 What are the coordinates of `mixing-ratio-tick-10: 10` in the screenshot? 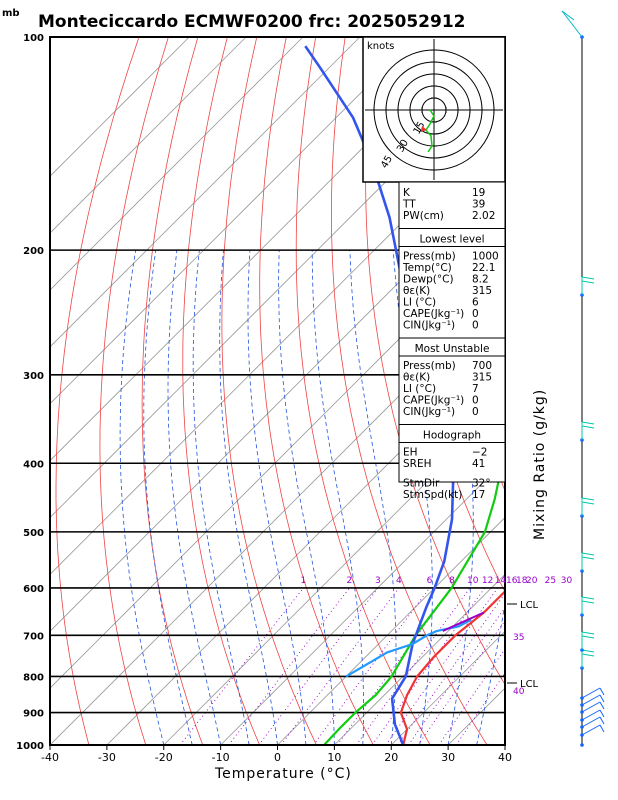 It's located at (473, 581).